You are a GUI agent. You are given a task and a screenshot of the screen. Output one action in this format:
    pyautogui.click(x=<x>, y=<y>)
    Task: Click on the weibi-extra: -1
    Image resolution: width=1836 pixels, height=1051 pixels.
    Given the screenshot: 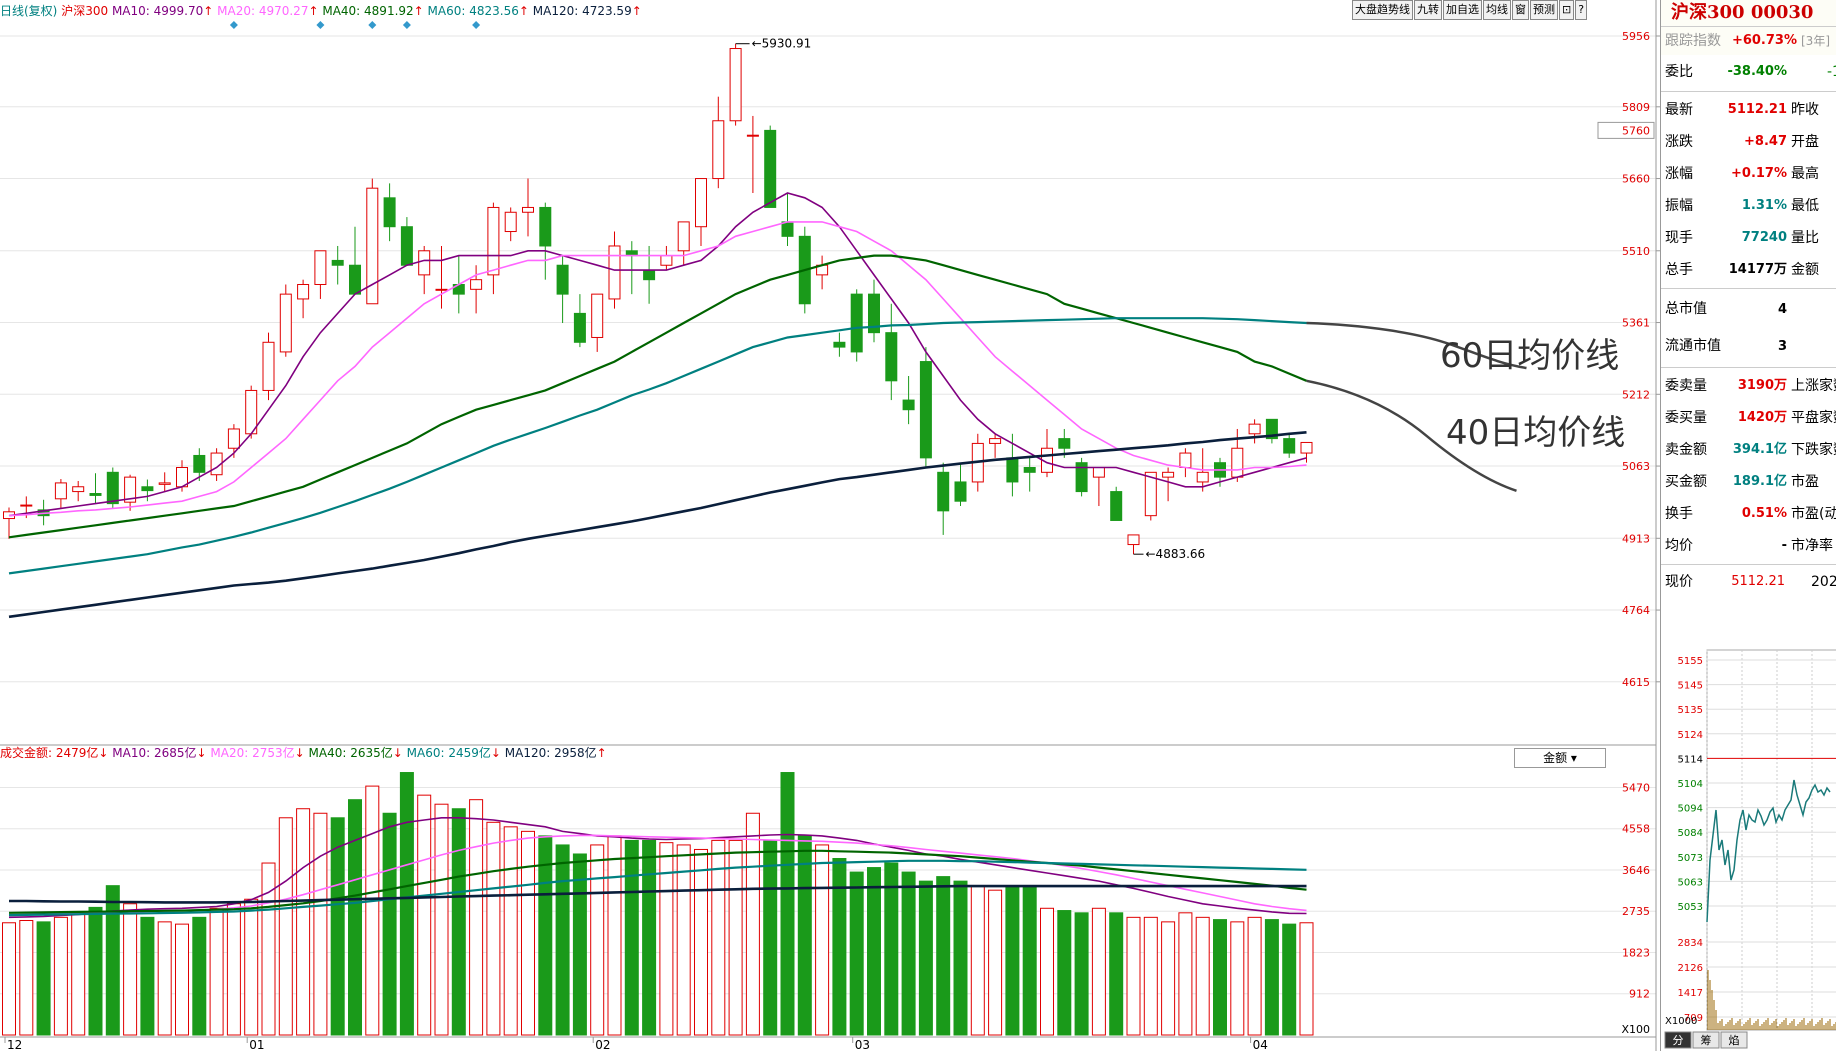 What is the action you would take?
    pyautogui.click(x=1831, y=72)
    